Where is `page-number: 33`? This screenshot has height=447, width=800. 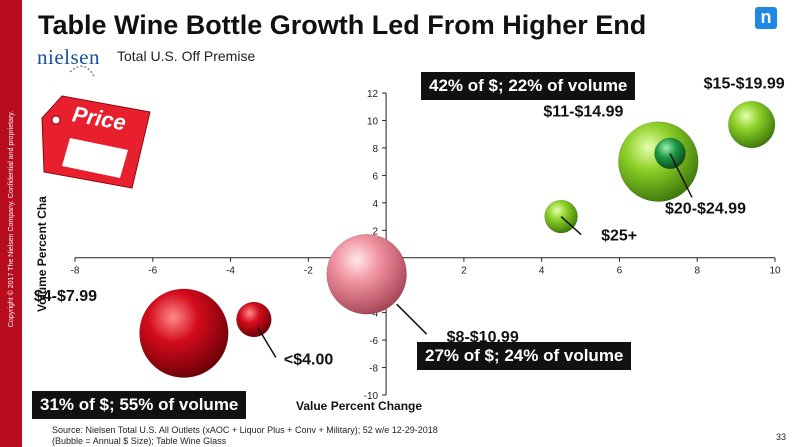 page-number: 33 is located at coordinates (781, 437).